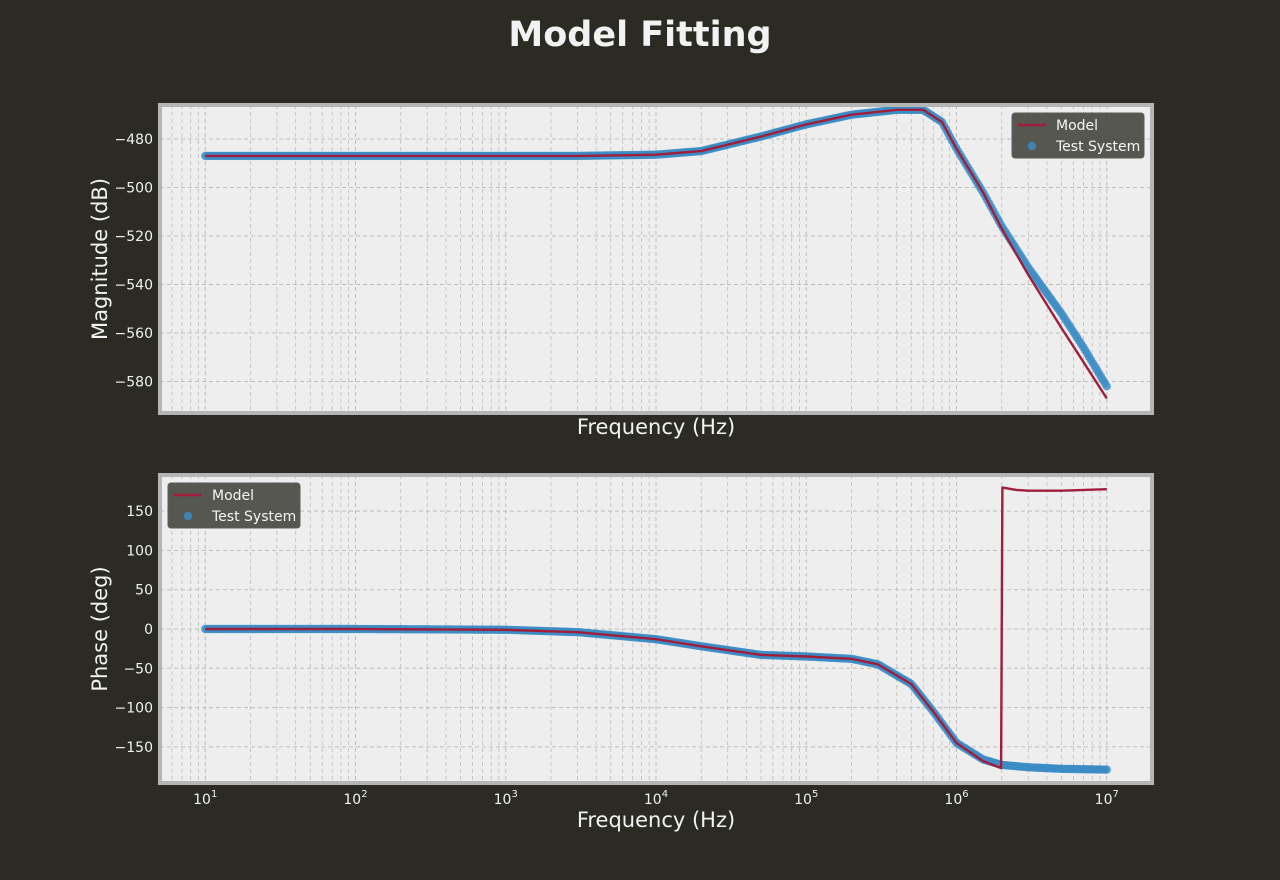  What do you see at coordinates (139, 512) in the screenshot?
I see `phase-y-tick-label: 150` at bounding box center [139, 512].